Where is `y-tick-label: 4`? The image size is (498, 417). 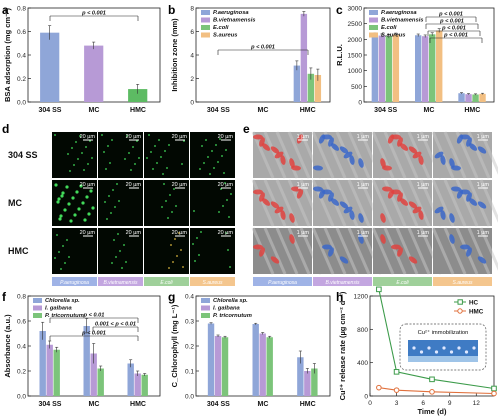
y-tick-label: 4 is located at coordinates (192, 56).